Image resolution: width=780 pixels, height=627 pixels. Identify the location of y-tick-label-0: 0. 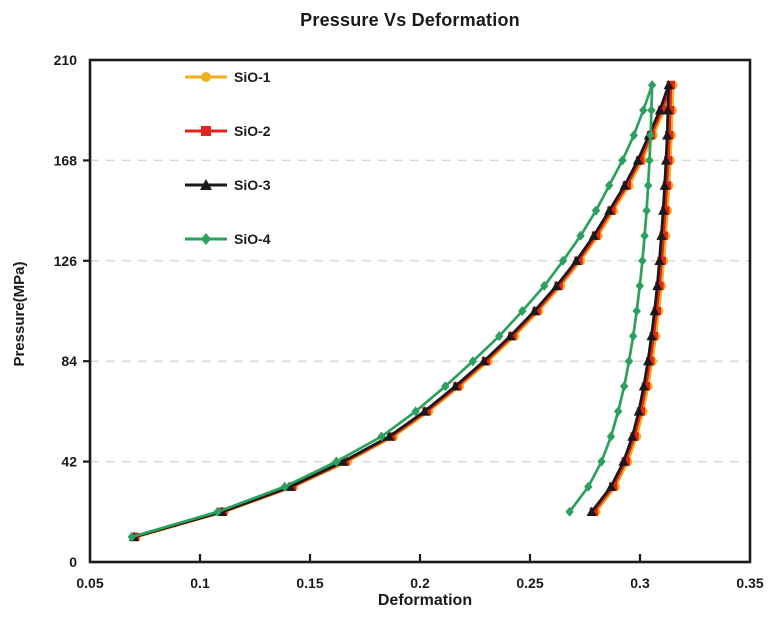
(73, 562).